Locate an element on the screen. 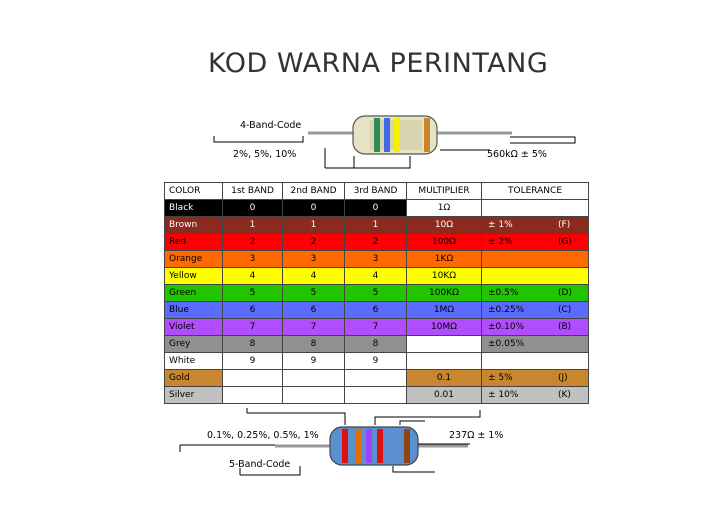 The width and height of the screenshot is (728, 514). color-name-cell: Blue is located at coordinates (193, 310).